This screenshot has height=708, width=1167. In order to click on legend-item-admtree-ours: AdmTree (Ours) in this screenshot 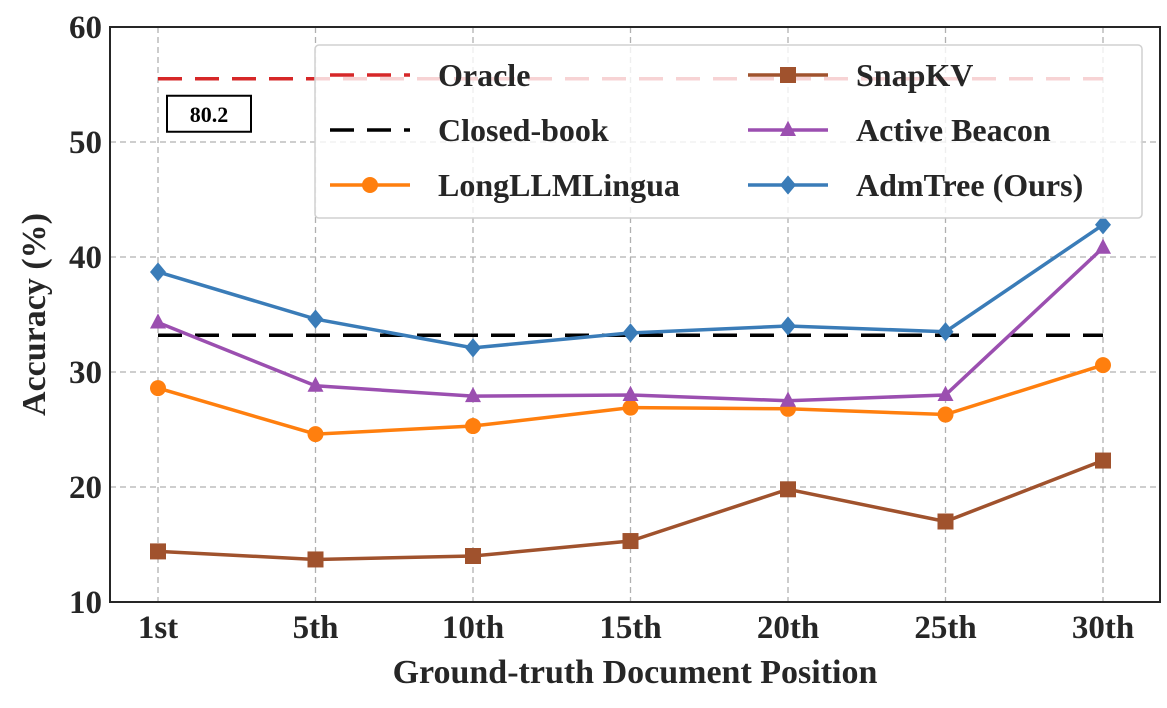, I will do `click(915, 185)`.